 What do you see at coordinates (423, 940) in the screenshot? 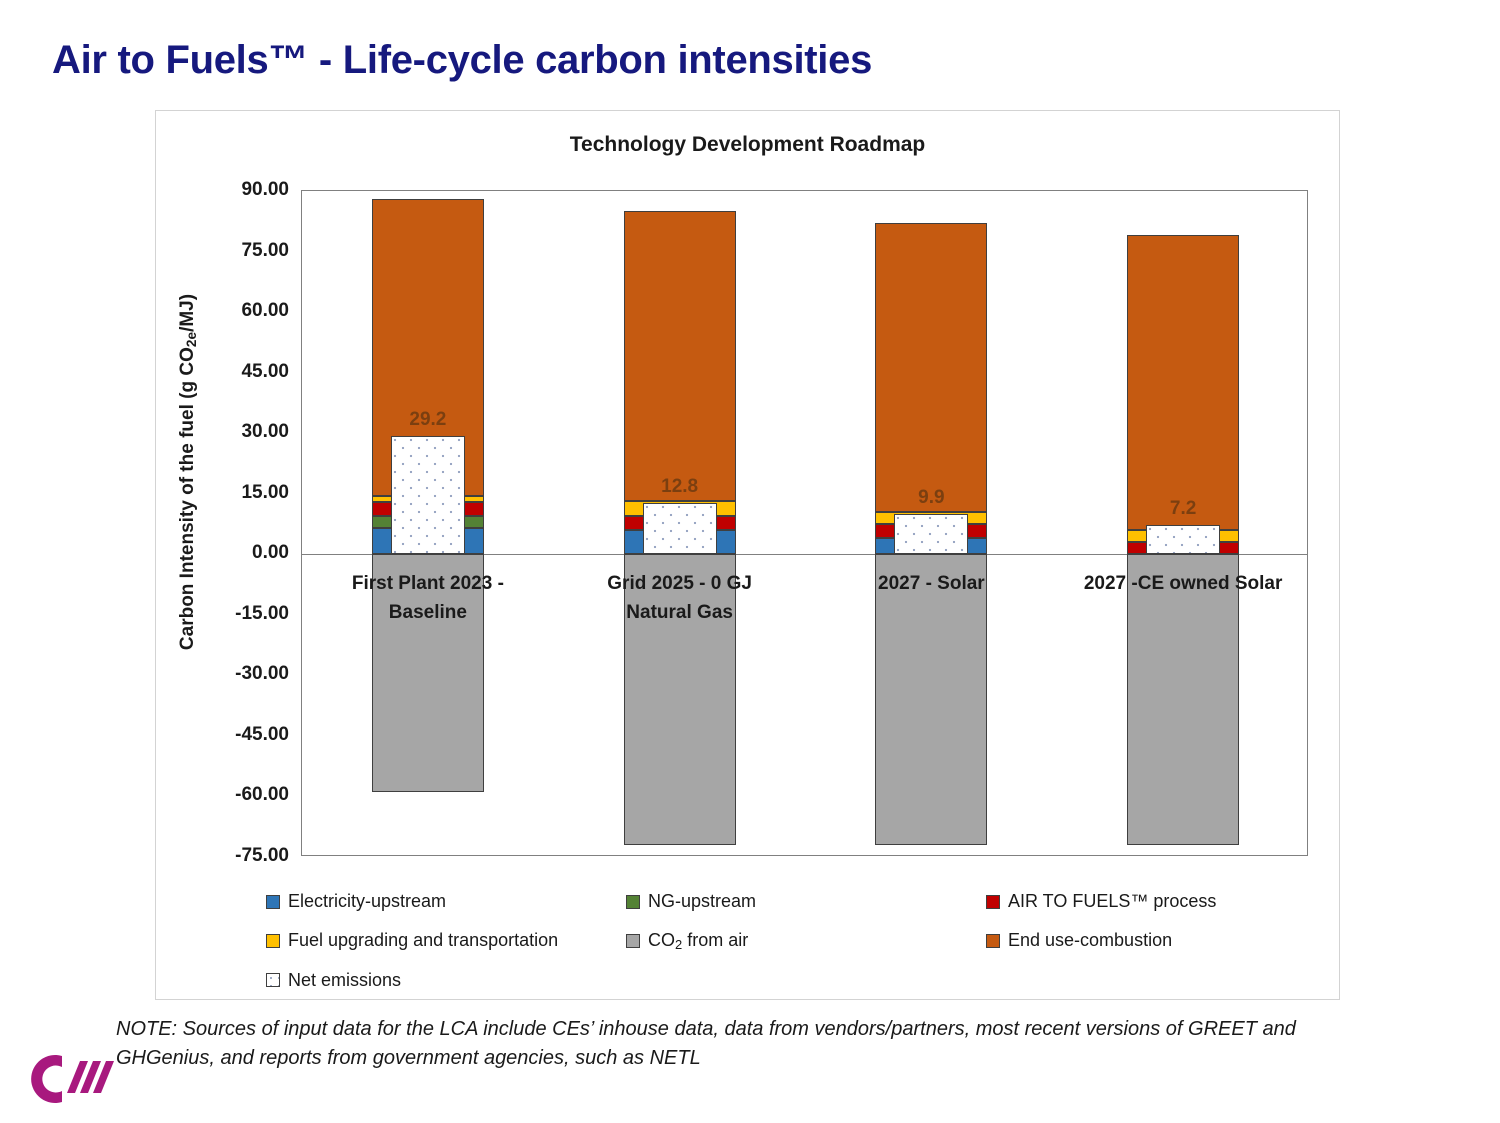
I see `legend-label: Fuel upgrading and transportation` at bounding box center [423, 940].